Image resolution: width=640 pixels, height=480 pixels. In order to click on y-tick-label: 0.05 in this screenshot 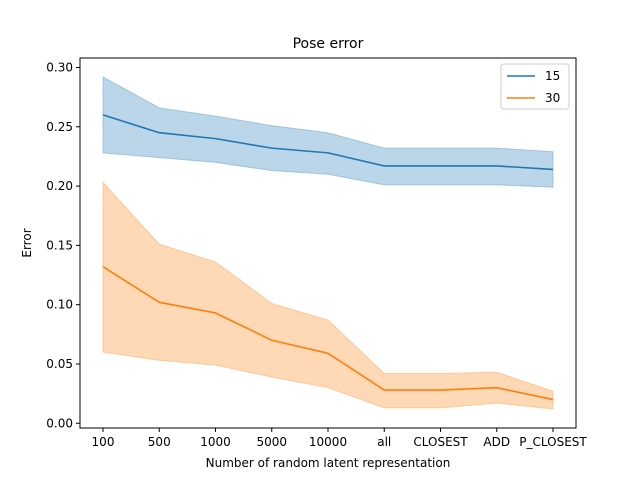, I will do `click(59, 364)`.